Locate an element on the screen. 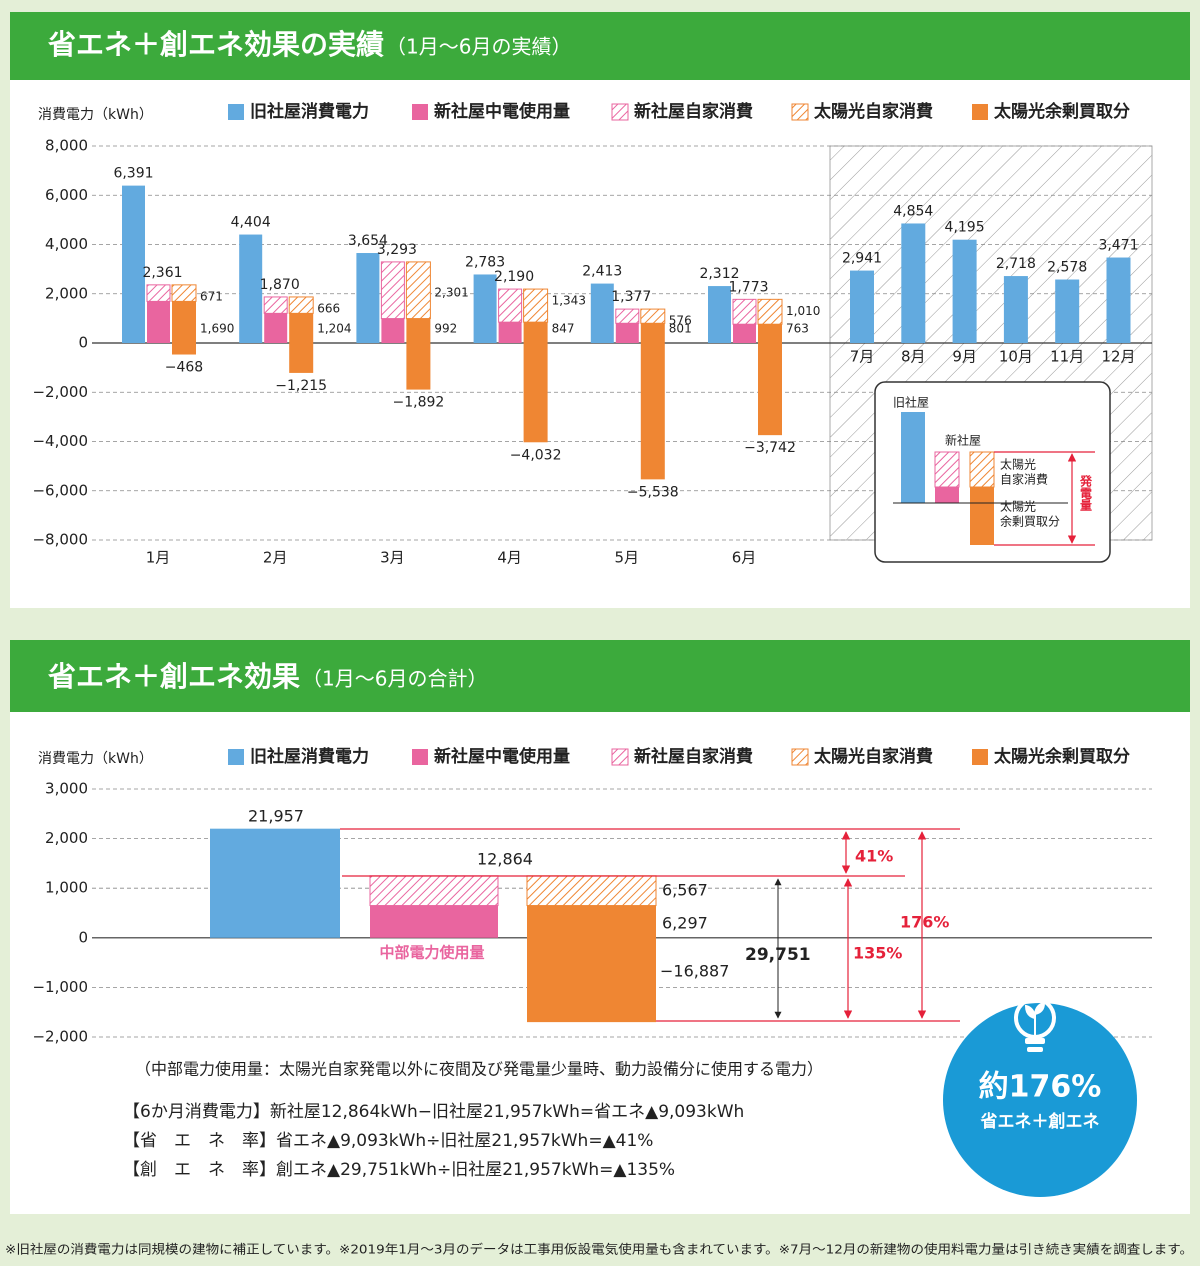  data-label: 847 is located at coordinates (563, 329).